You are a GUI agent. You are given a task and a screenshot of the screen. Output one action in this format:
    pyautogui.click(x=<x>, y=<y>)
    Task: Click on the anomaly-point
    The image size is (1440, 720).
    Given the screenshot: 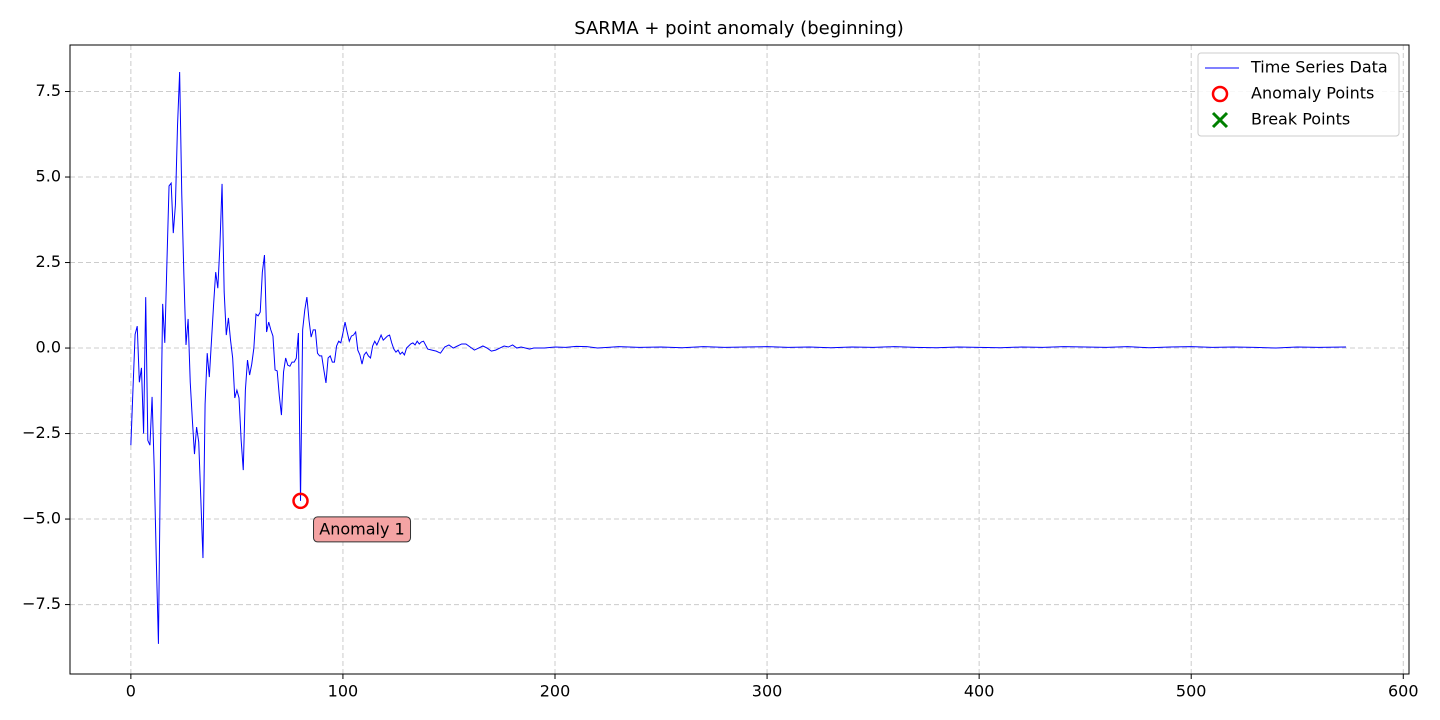 What is the action you would take?
    pyautogui.click(x=300, y=501)
    